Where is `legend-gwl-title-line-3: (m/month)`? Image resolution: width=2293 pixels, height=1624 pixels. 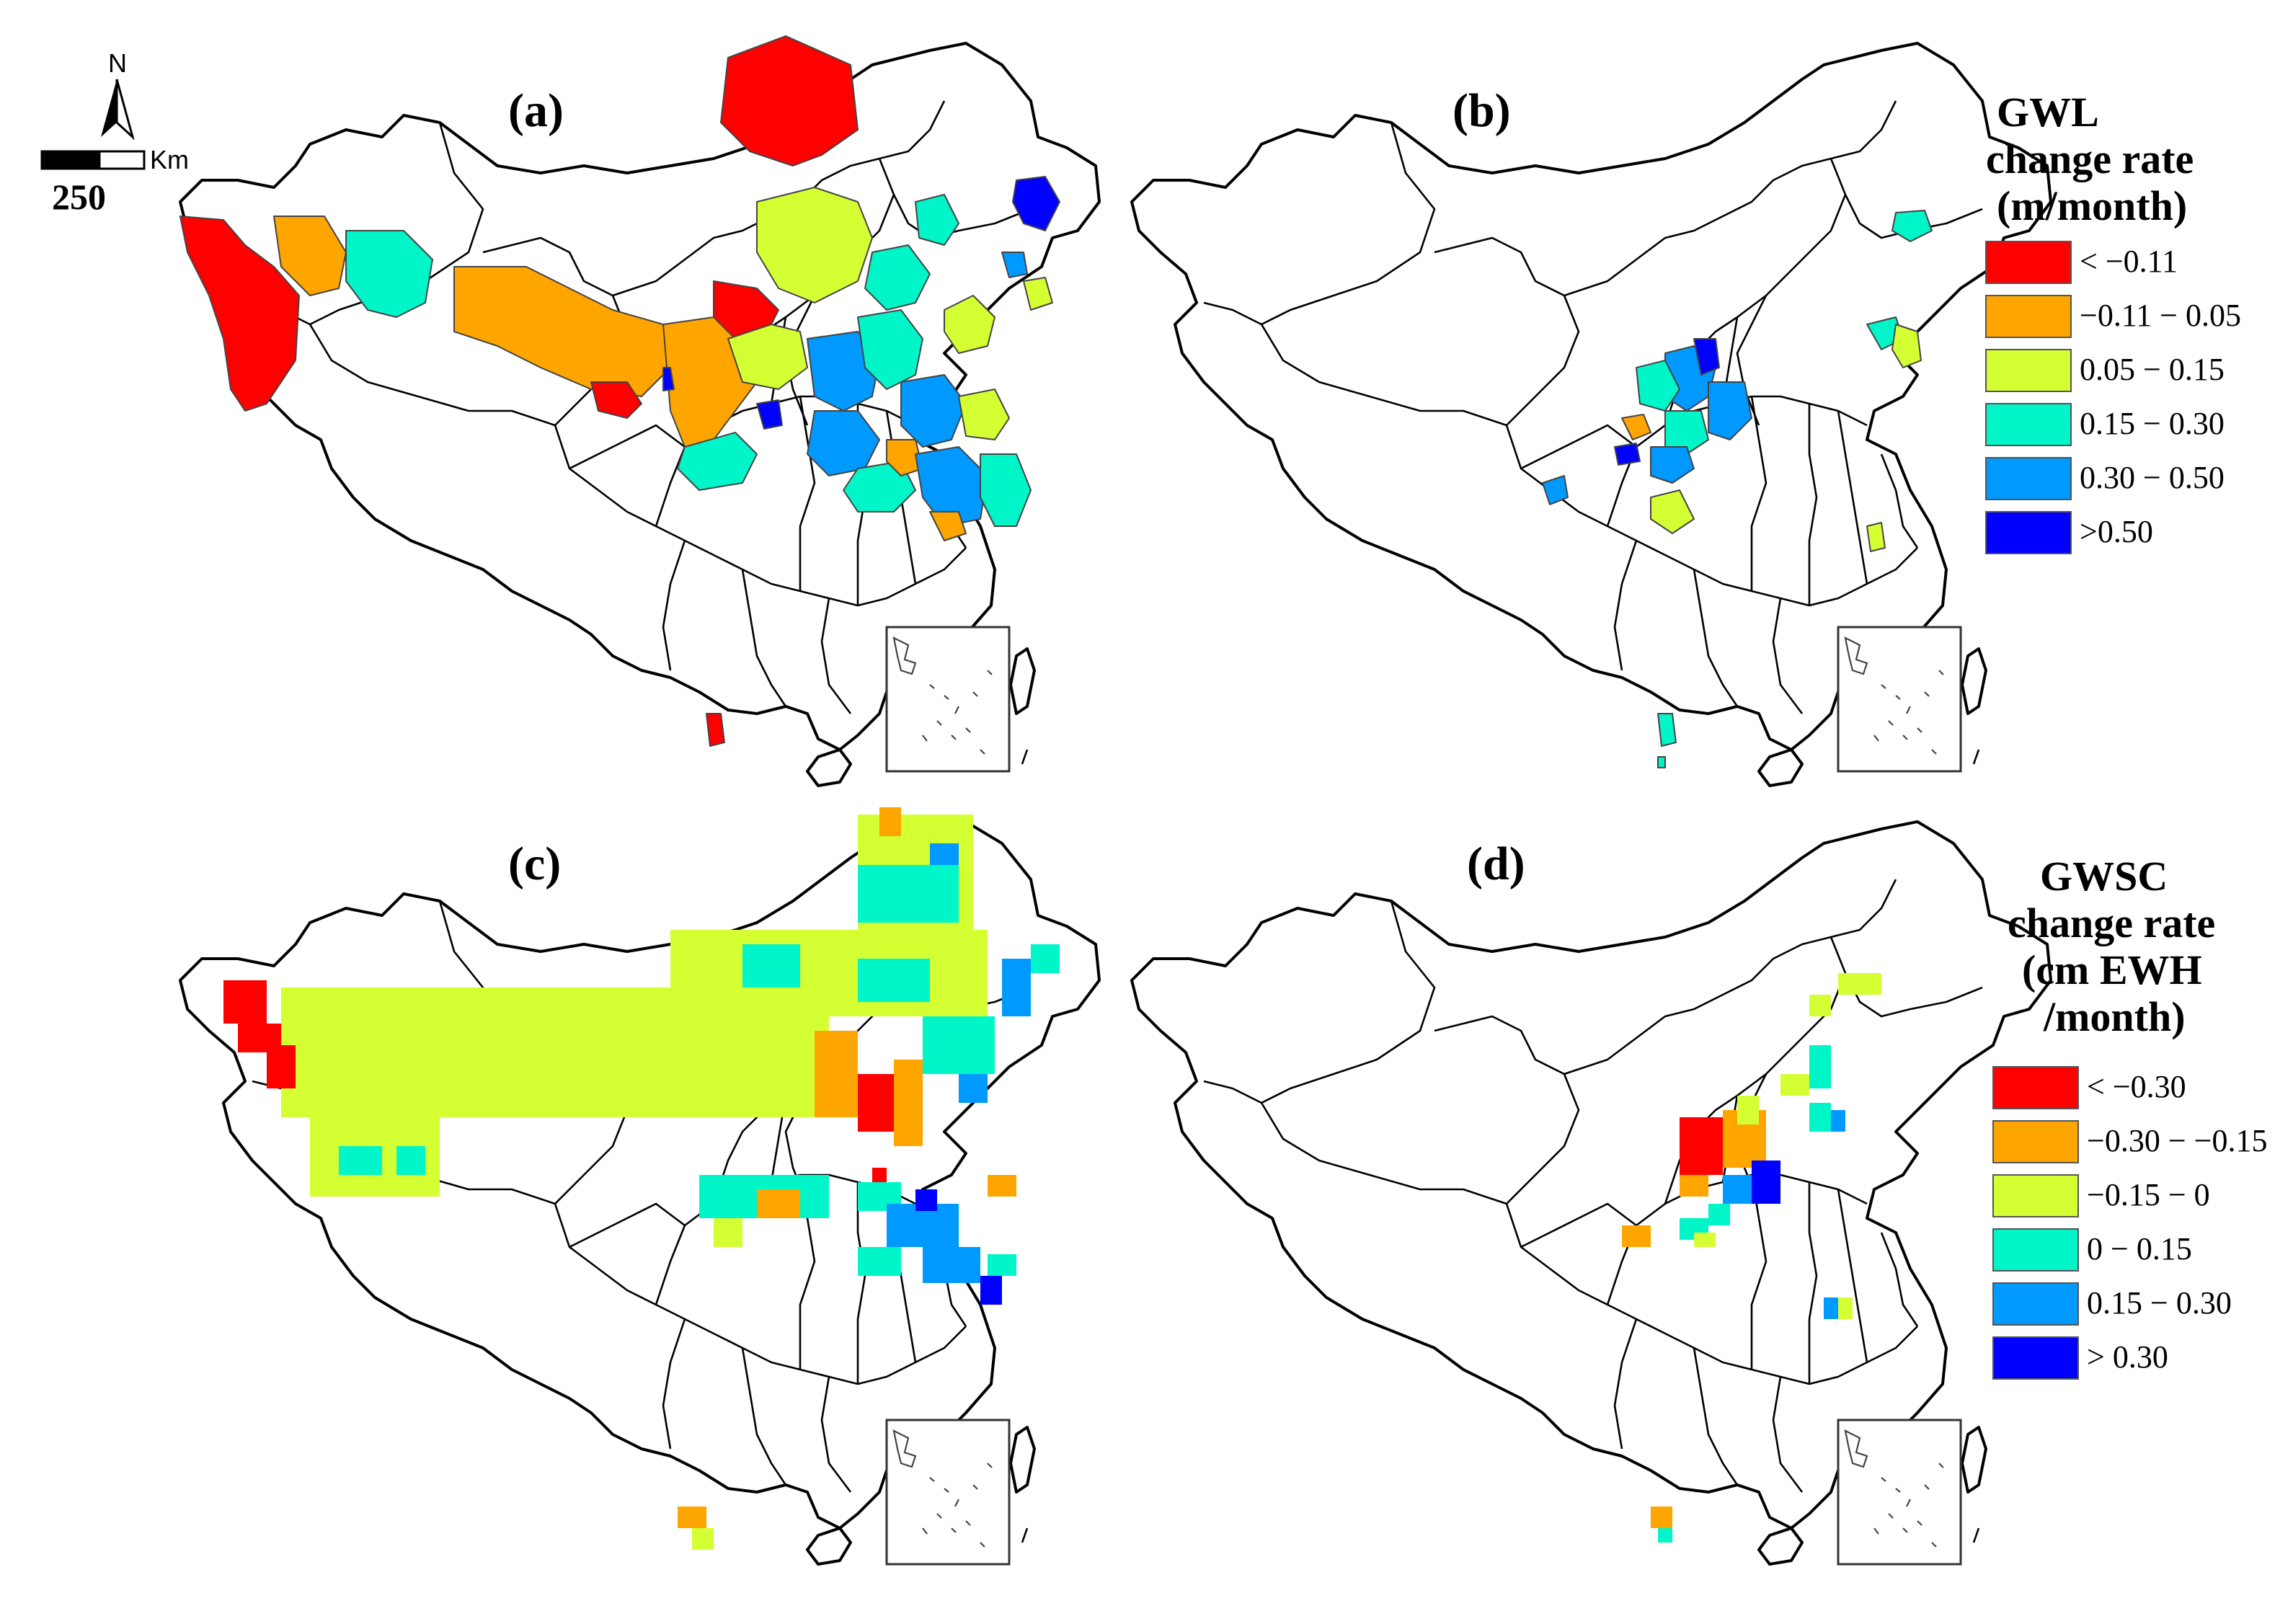 legend-gwl-title-line-3: (m/month) is located at coordinates (2092, 205).